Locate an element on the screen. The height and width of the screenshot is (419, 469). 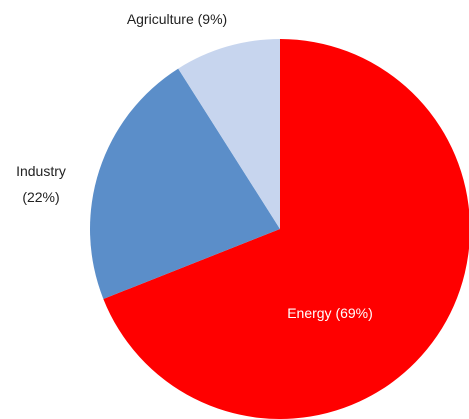
pie-label-energy: Energy (69%) is located at coordinates (330, 313).